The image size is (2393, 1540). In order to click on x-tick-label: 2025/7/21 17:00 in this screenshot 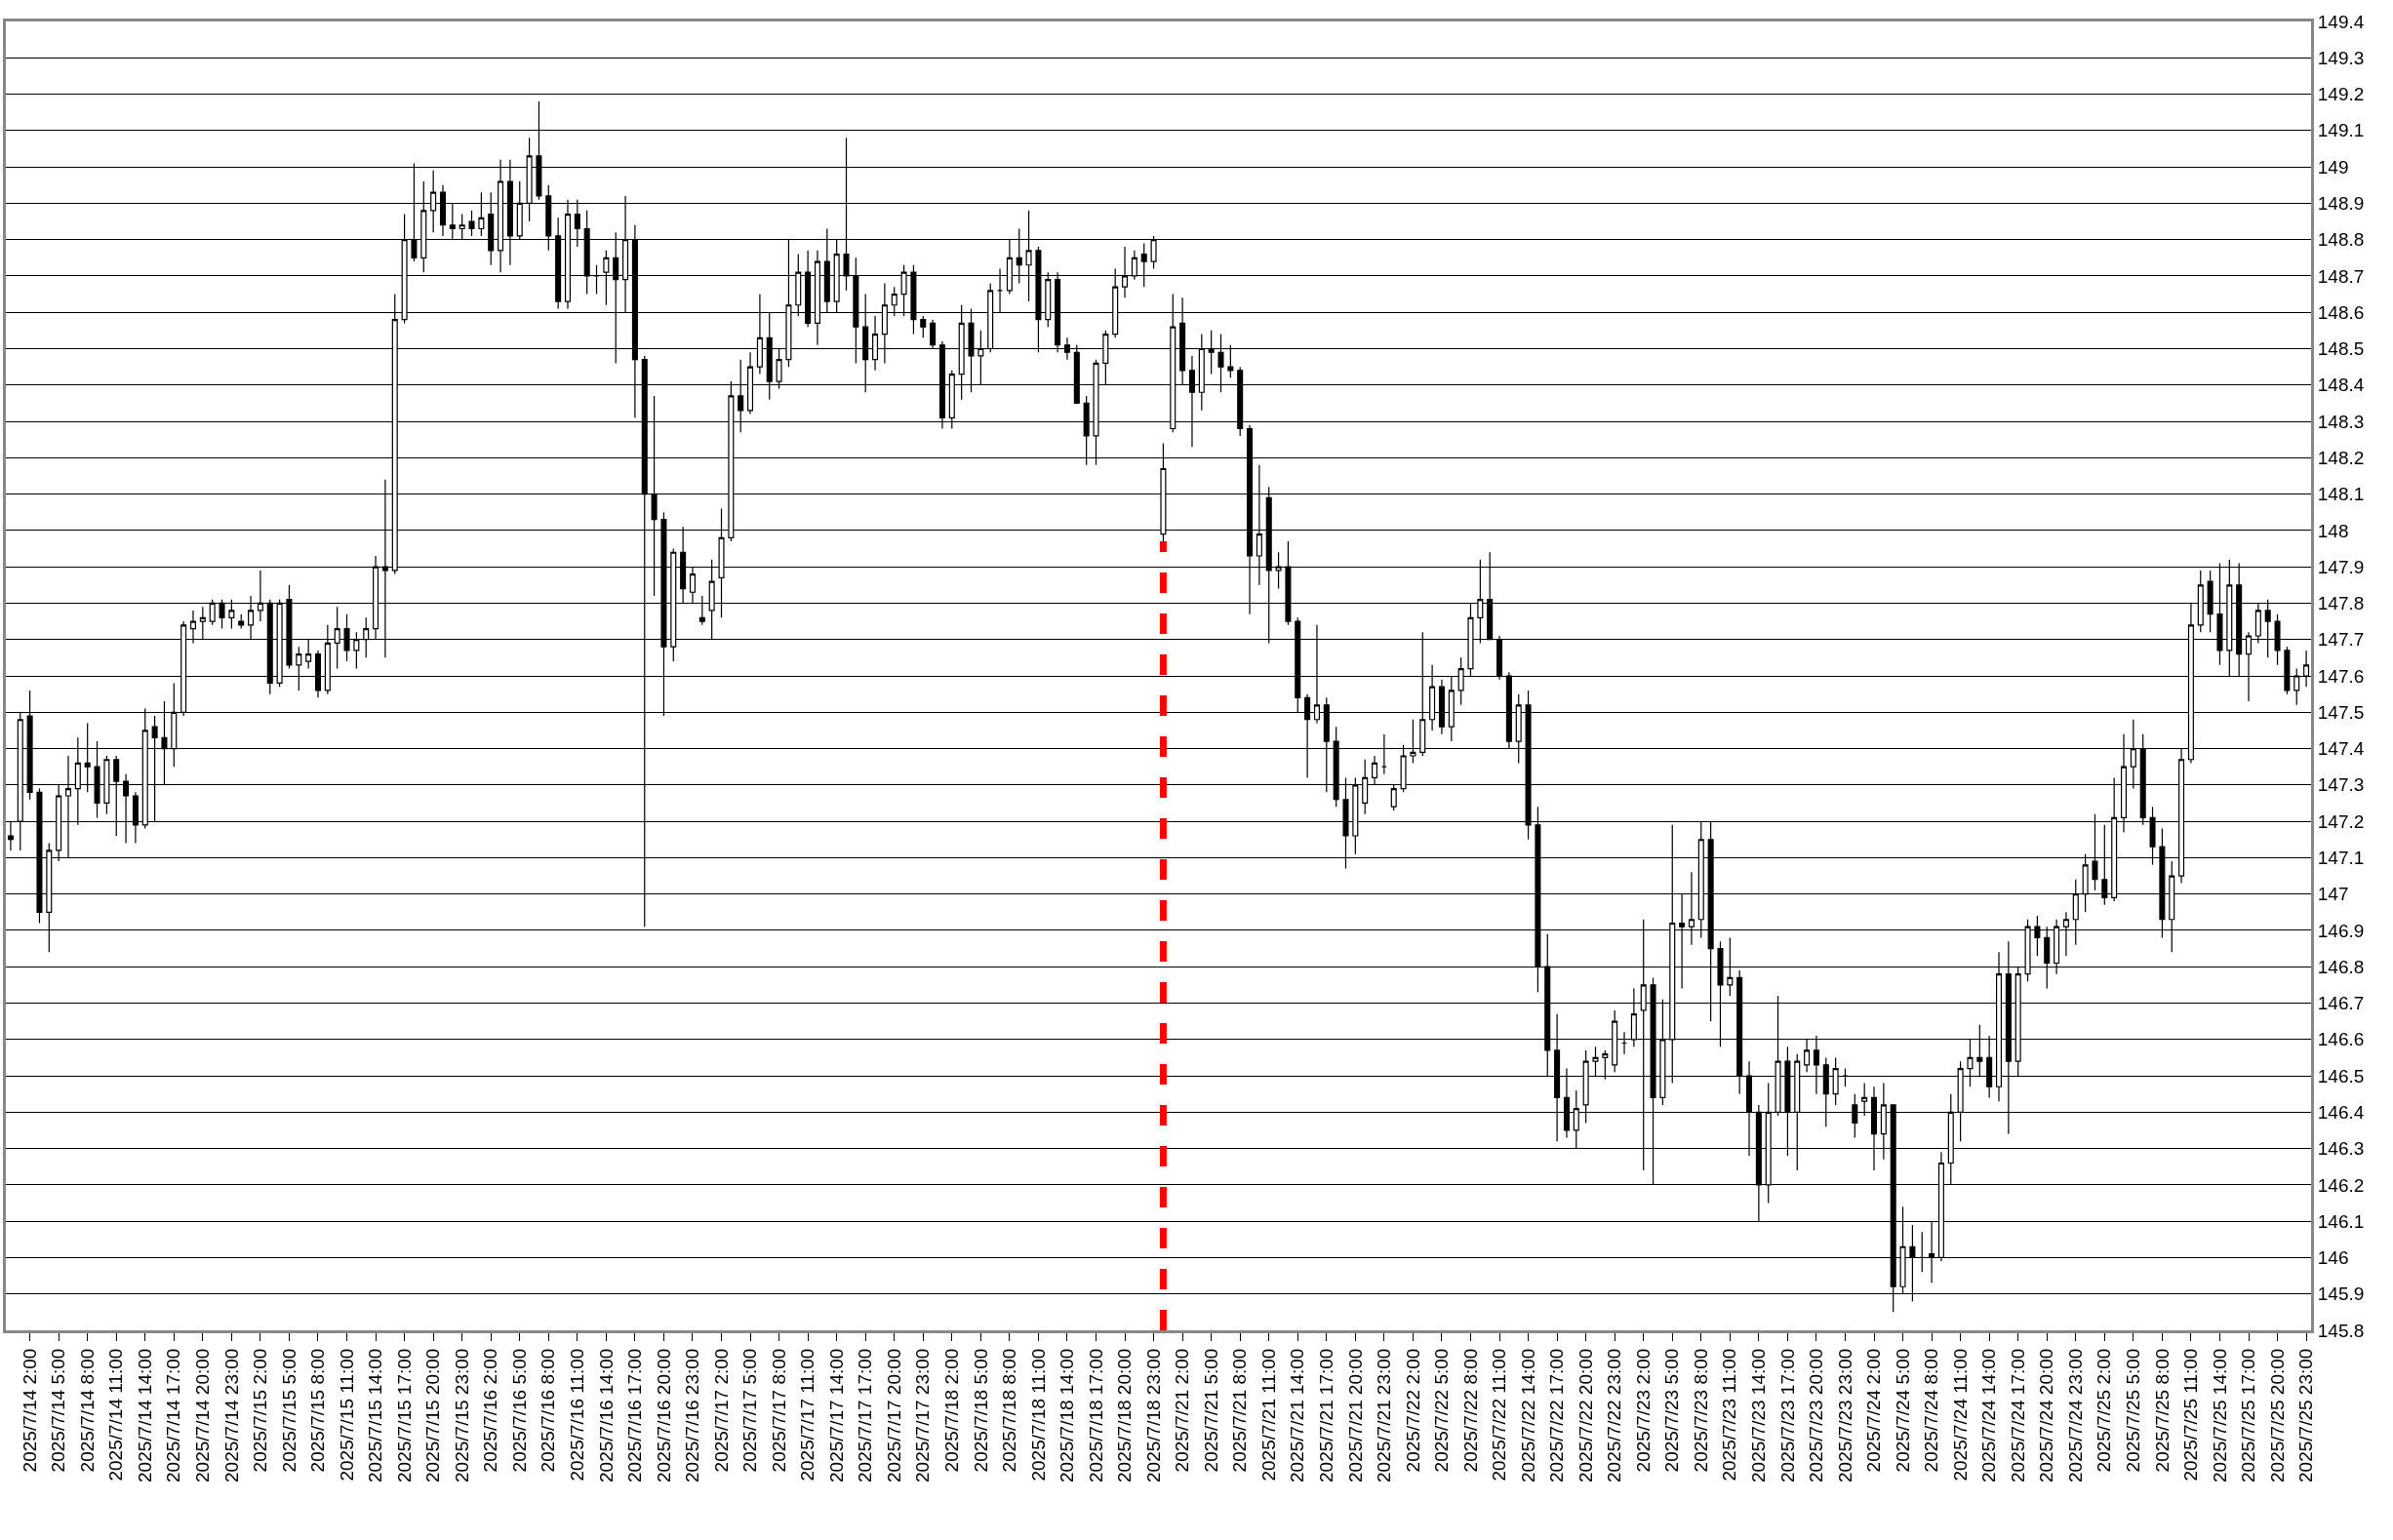, I will do `click(1325, 1415)`.